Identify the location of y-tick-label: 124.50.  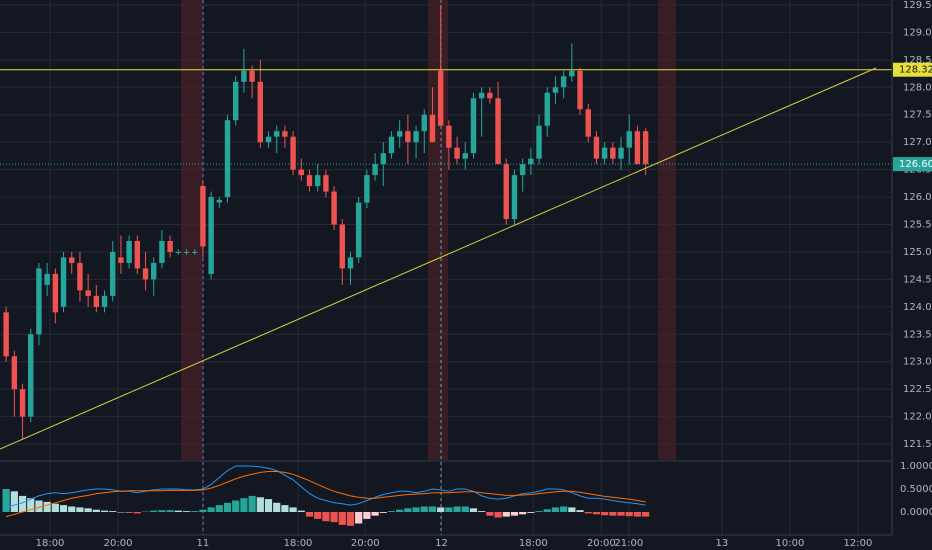
(917, 279).